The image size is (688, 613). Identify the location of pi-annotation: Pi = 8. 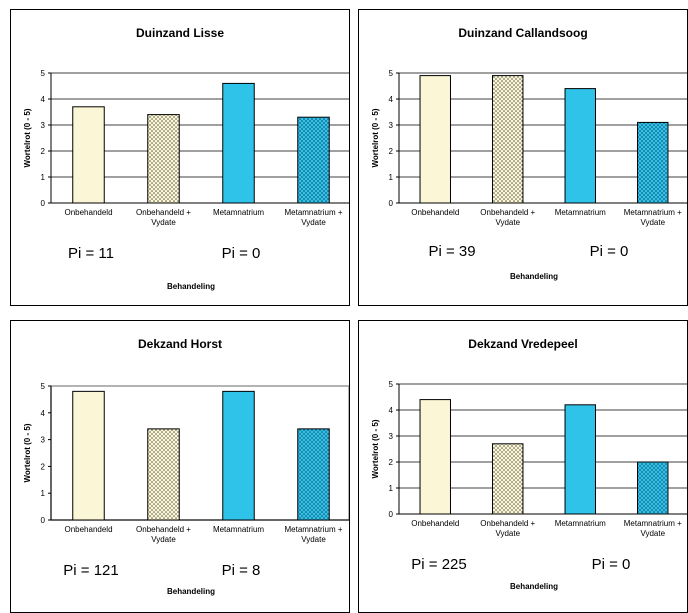
(241, 570).